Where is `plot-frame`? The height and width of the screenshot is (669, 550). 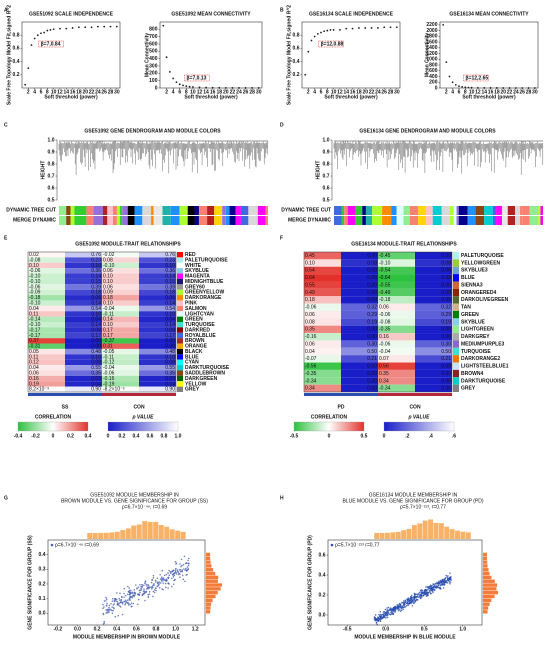 plot-frame is located at coordinates (405, 582).